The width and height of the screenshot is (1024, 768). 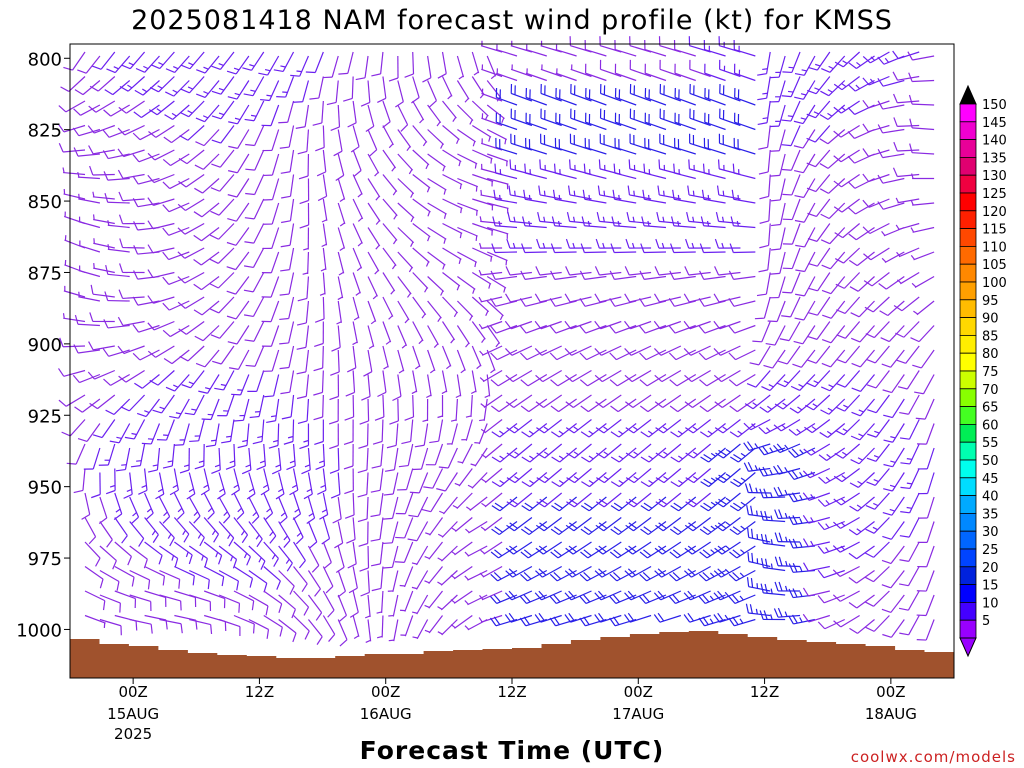 I want to click on y-tick-label: 900, so click(x=45, y=345).